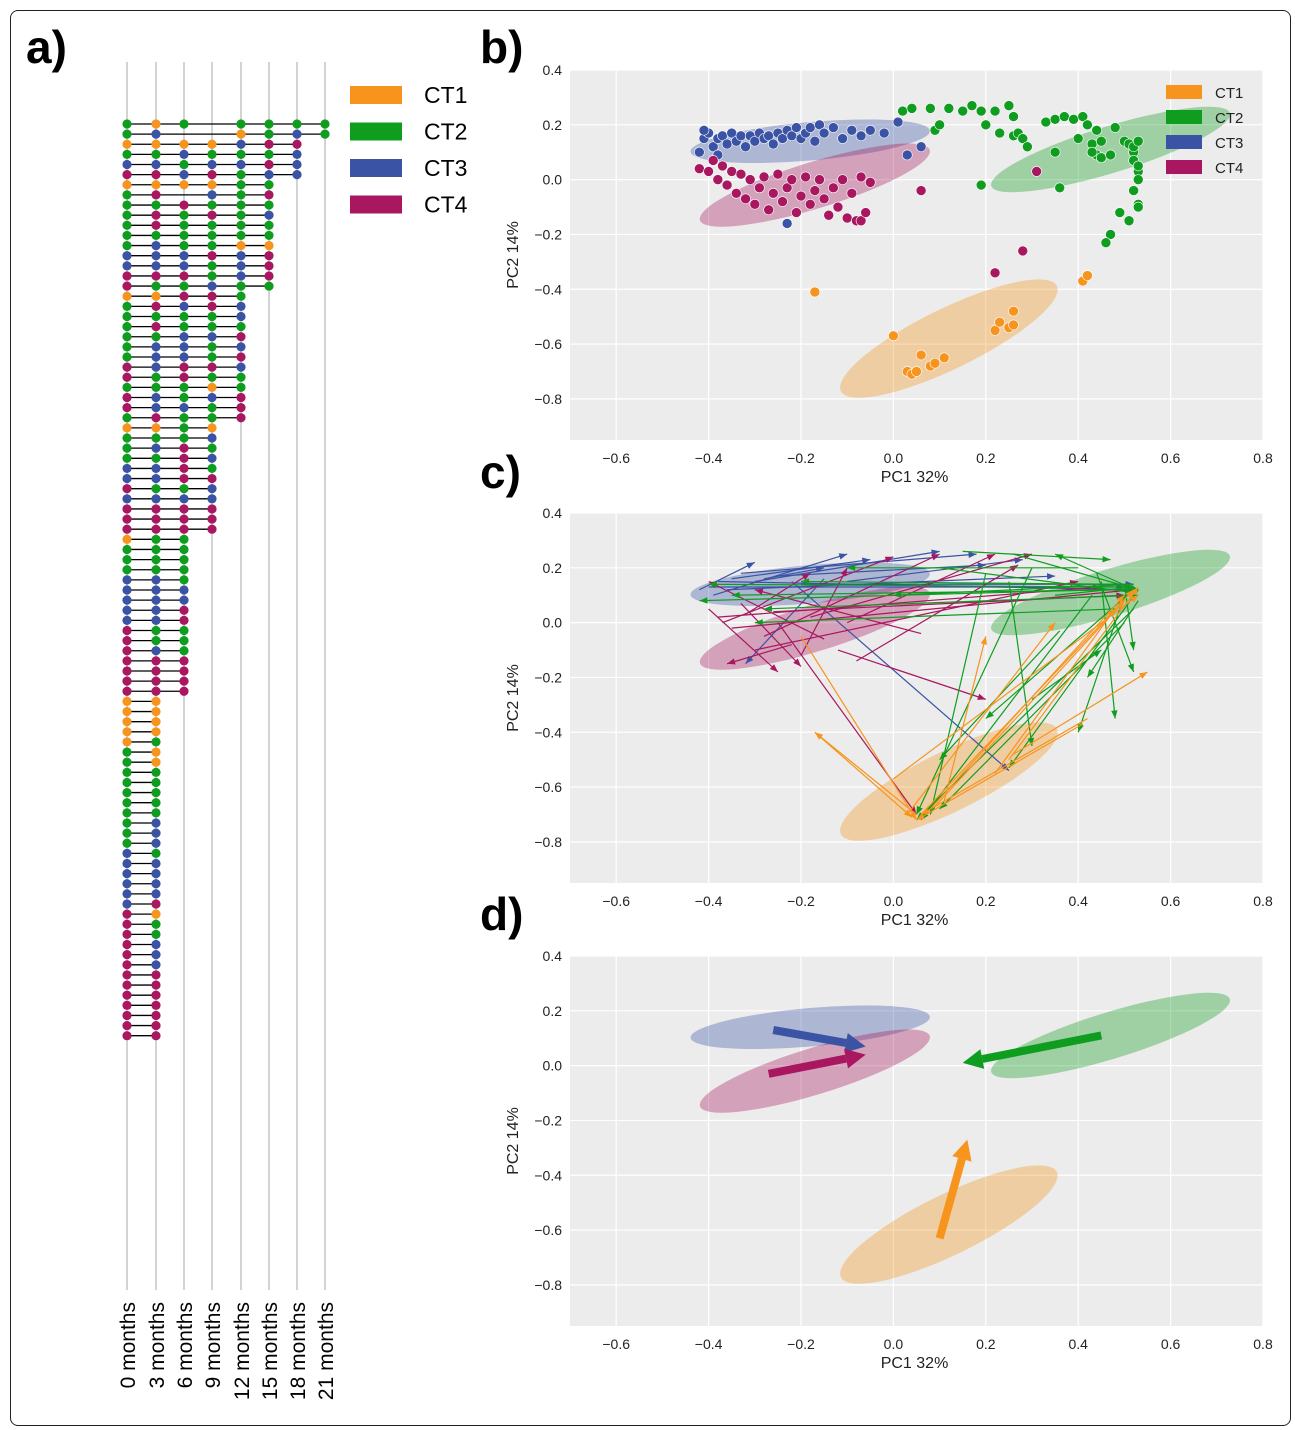  What do you see at coordinates (513, 255) in the screenshot?
I see `y-axis-label: PC2 14%` at bounding box center [513, 255].